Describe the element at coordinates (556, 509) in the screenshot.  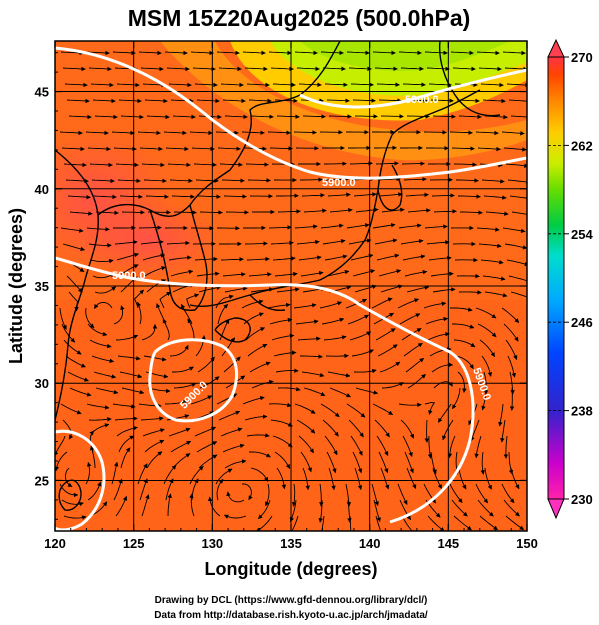
I see `colorbar-bottom-triangle` at that location.